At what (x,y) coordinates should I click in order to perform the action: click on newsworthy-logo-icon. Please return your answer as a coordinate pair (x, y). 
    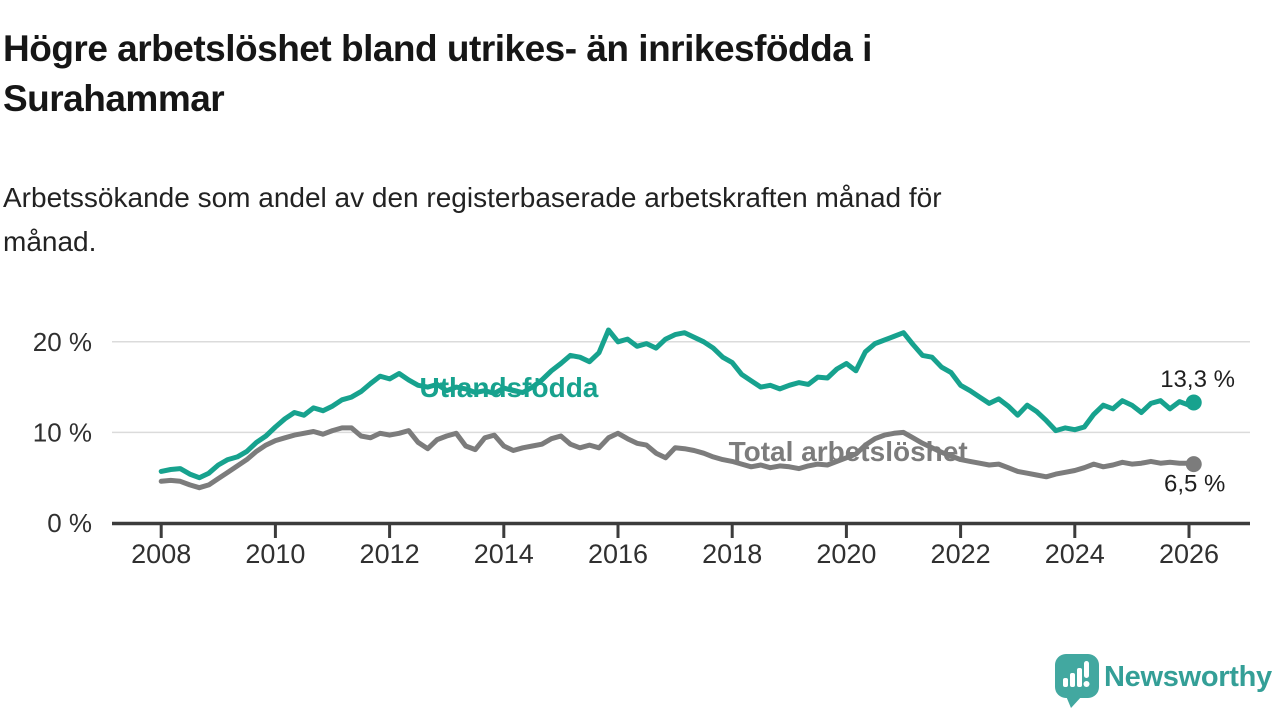
    Looking at the image, I should click on (1077, 681).